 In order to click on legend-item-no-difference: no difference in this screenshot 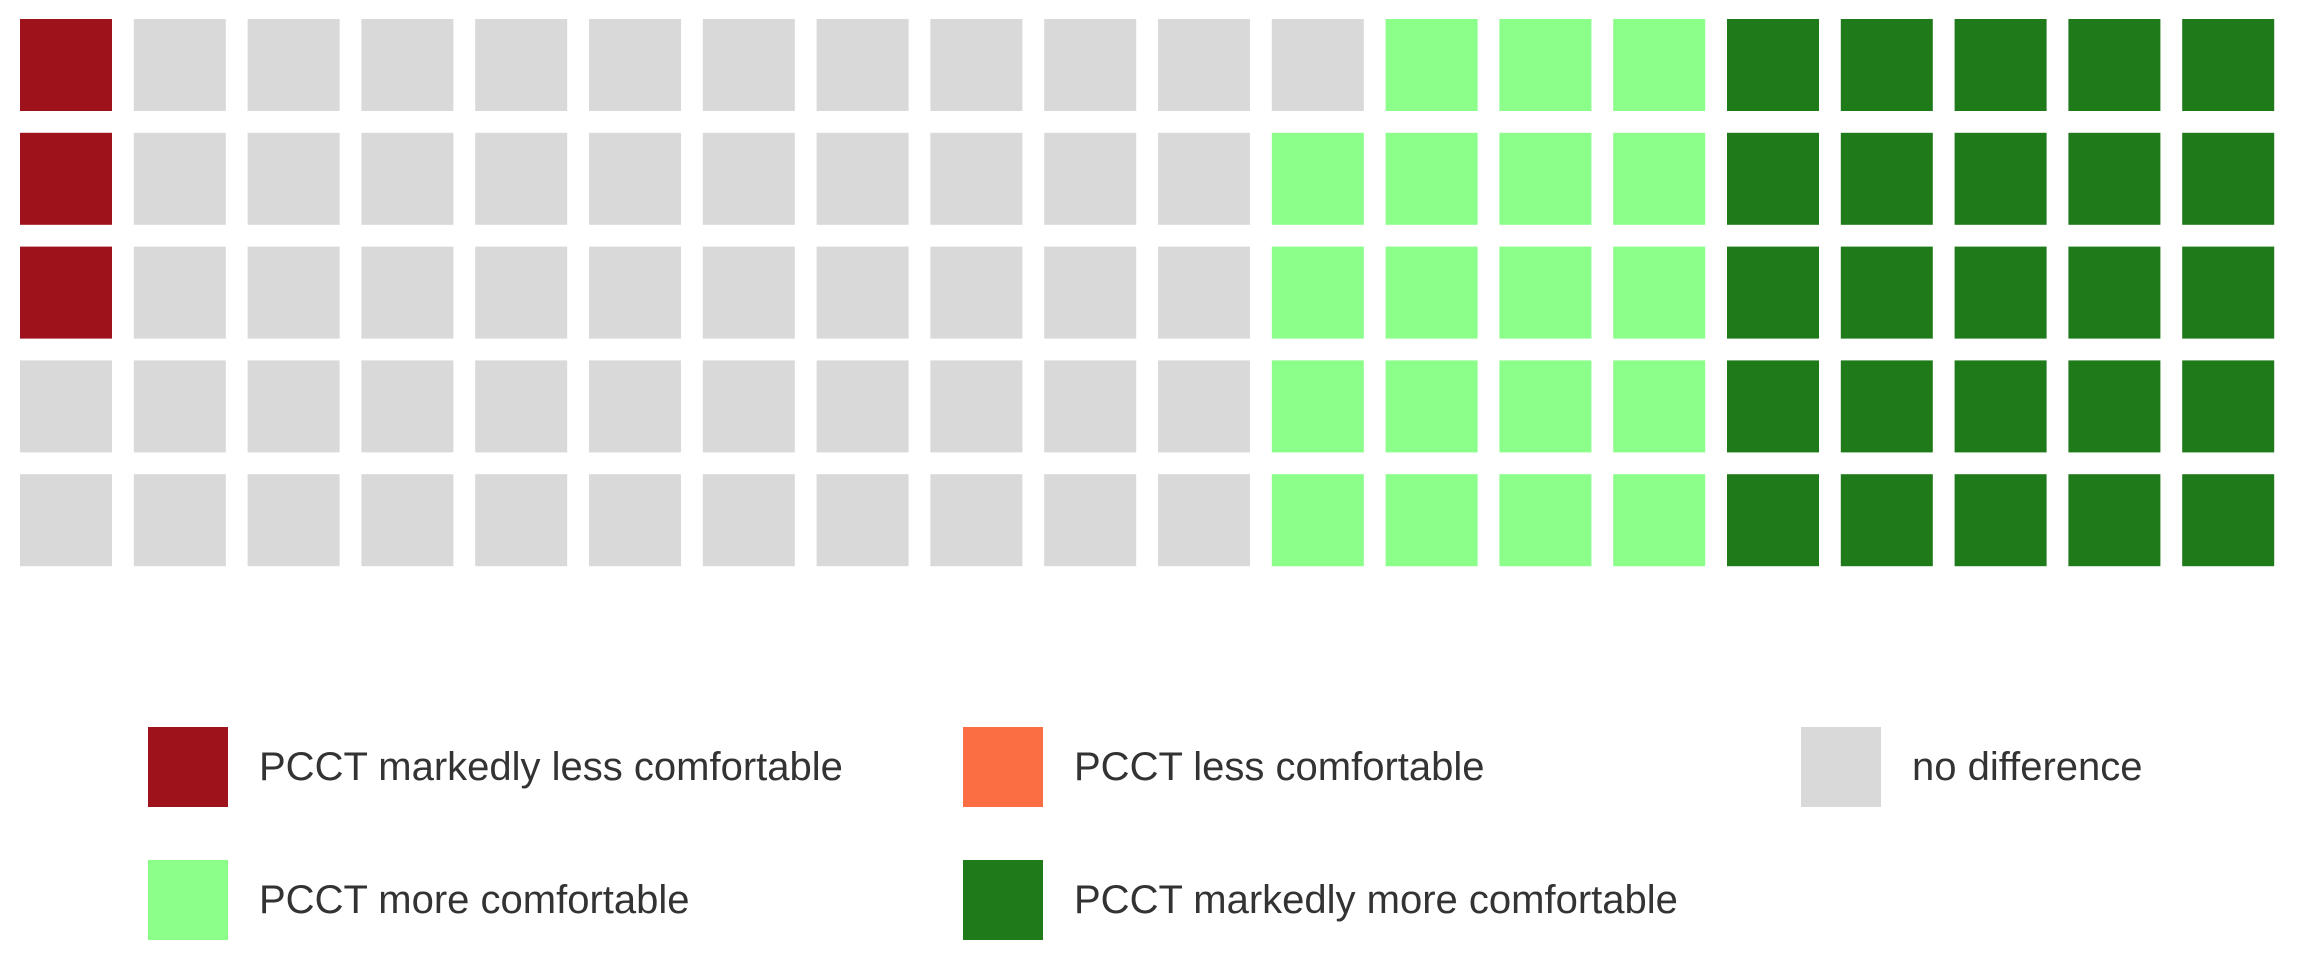, I will do `click(1972, 767)`.